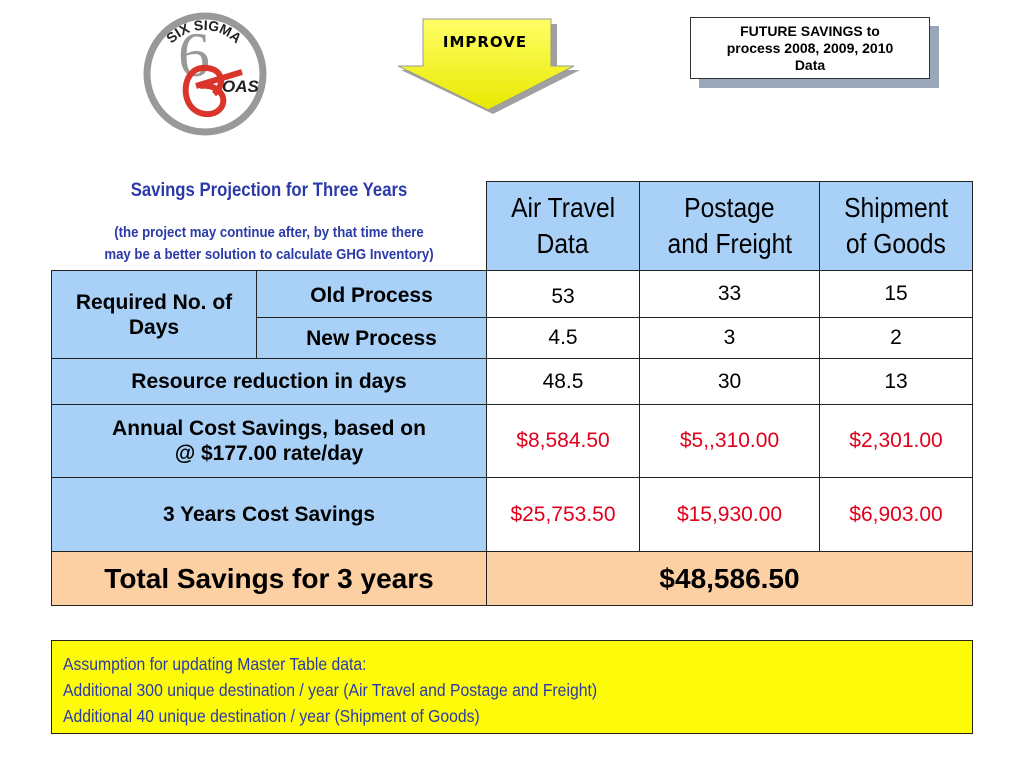 This screenshot has width=1024, height=768. What do you see at coordinates (371, 294) in the screenshot?
I see `old-process-label: Old Process` at bounding box center [371, 294].